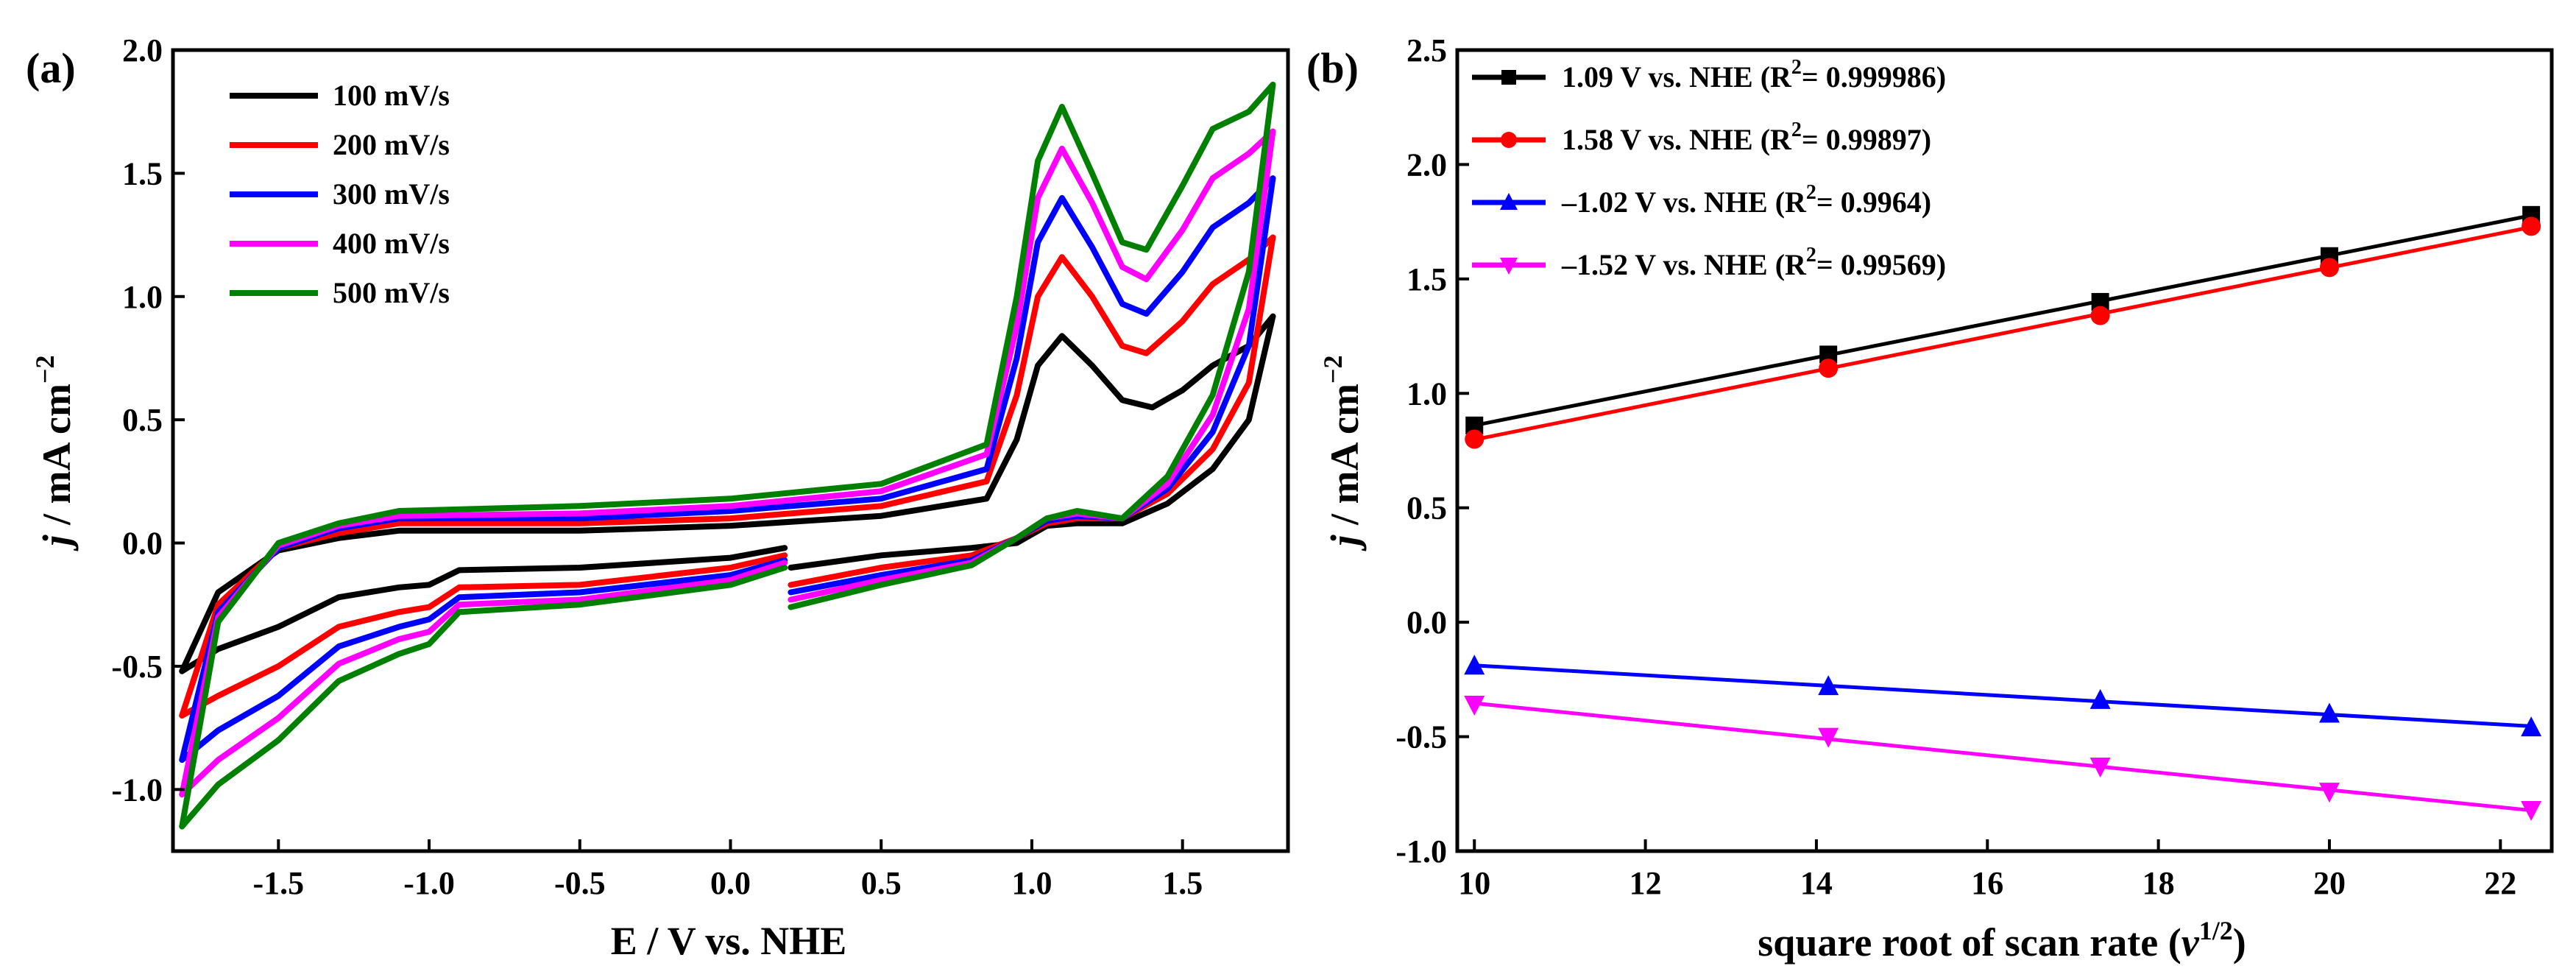 This screenshot has height=977, width=2576. Describe the element at coordinates (142, 173) in the screenshot. I see `panel-a-y-tick-label: 1.5` at that location.